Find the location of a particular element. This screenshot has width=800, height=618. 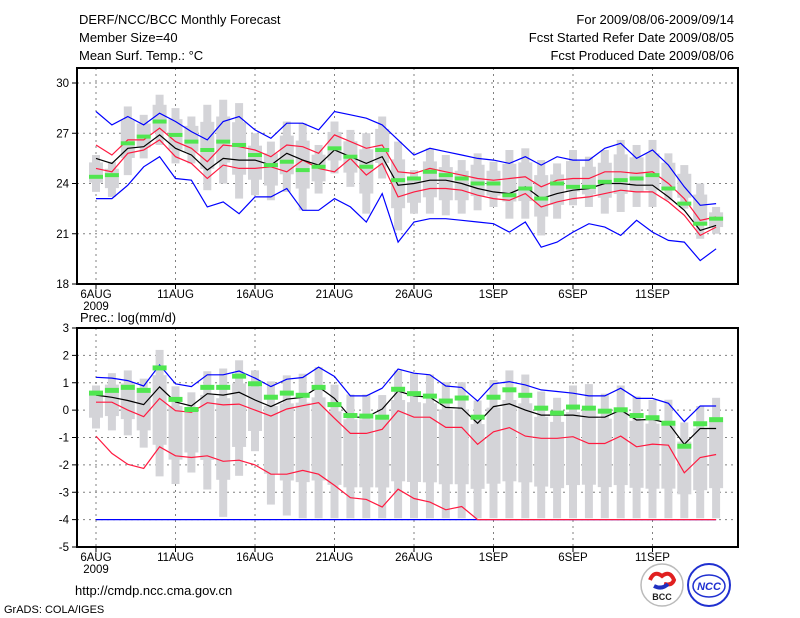

y-tick-label: 3 is located at coordinates (66, 329).